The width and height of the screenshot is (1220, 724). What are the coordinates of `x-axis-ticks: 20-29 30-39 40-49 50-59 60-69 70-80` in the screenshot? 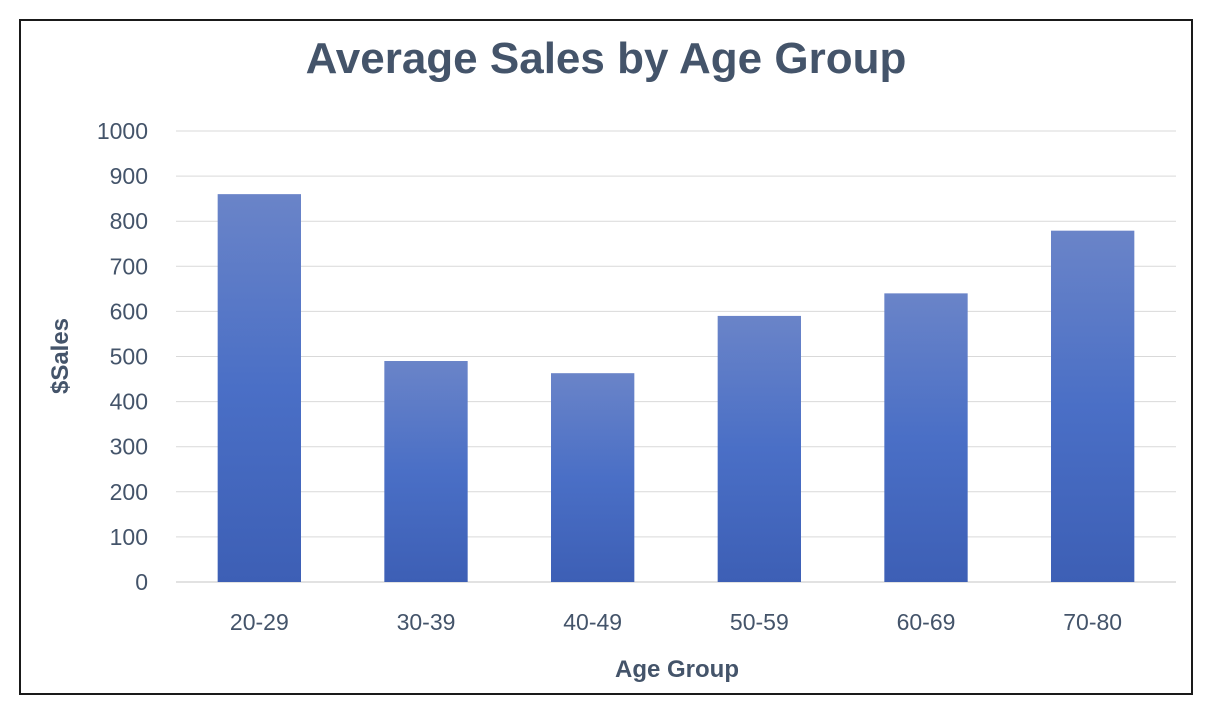 It's located at (676, 622).